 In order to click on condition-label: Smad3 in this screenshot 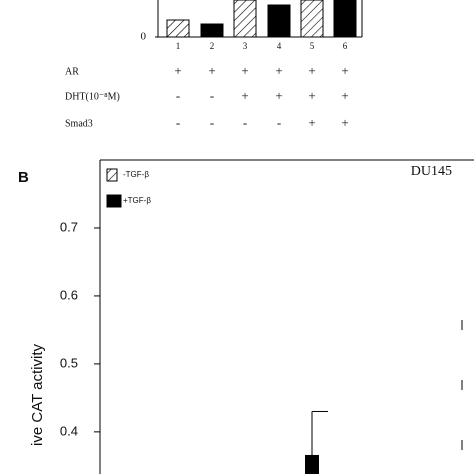, I will do `click(79, 123)`.